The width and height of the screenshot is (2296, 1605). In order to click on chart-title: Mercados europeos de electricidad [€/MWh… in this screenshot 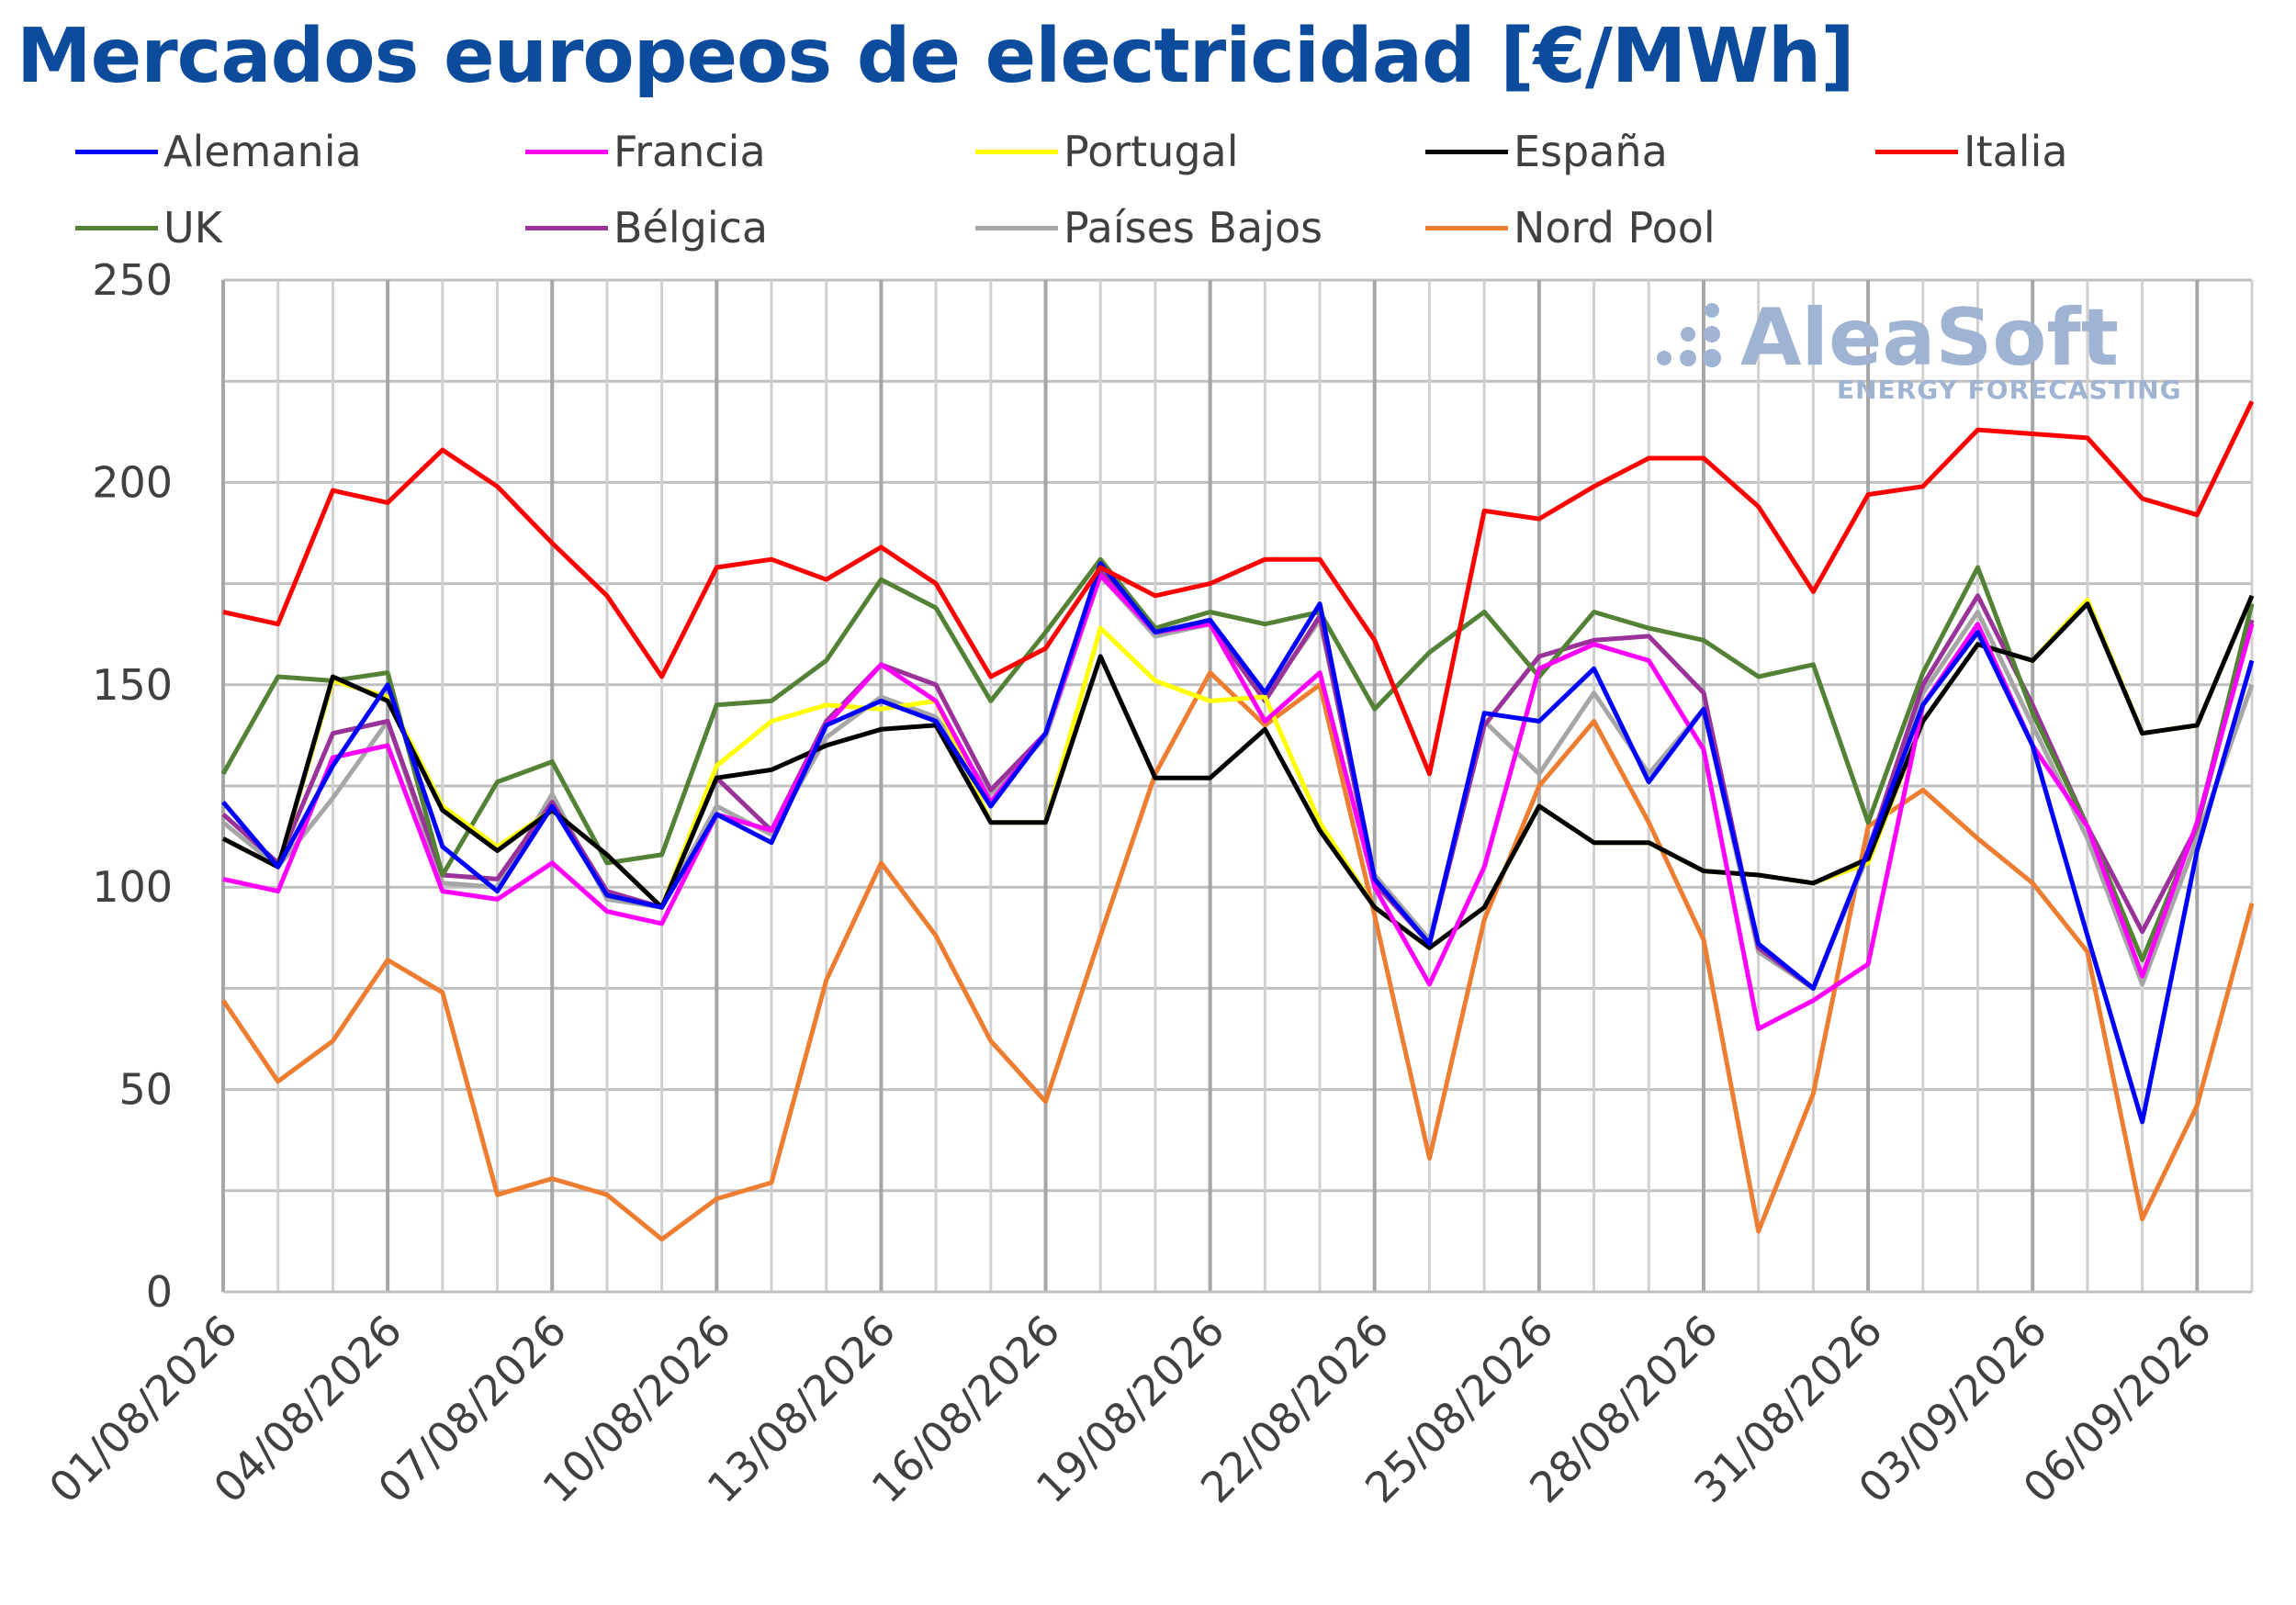, I will do `click(936, 56)`.